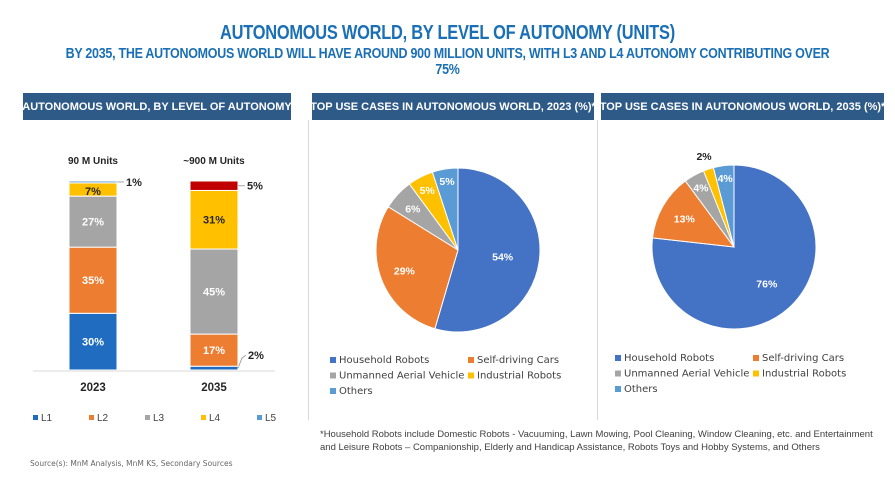 This screenshot has width=895, height=480. Describe the element at coordinates (35, 417) in the screenshot. I see `legend-swatch-l1` at that location.